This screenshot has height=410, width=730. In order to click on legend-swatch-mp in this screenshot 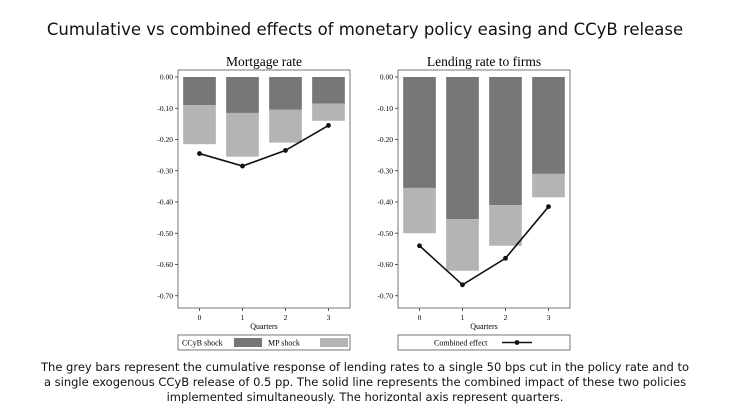, I will do `click(334, 342)`.